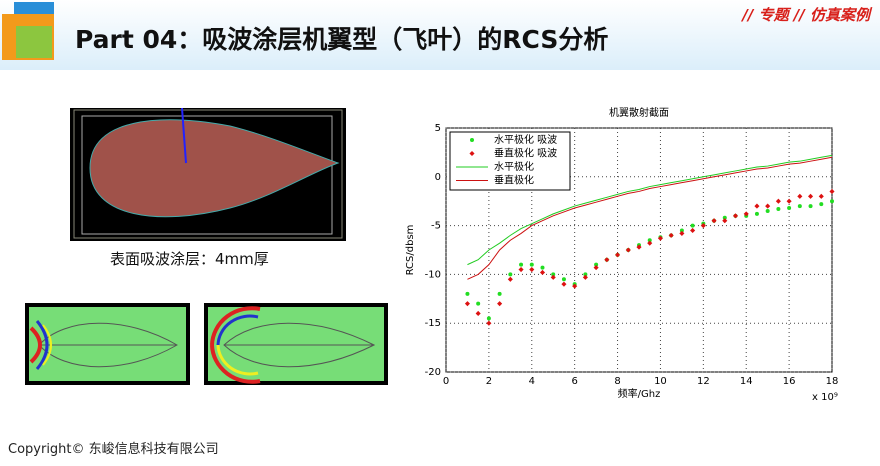  Describe the element at coordinates (703, 381) in the screenshot. I see `x-tick-label: 12` at that location.